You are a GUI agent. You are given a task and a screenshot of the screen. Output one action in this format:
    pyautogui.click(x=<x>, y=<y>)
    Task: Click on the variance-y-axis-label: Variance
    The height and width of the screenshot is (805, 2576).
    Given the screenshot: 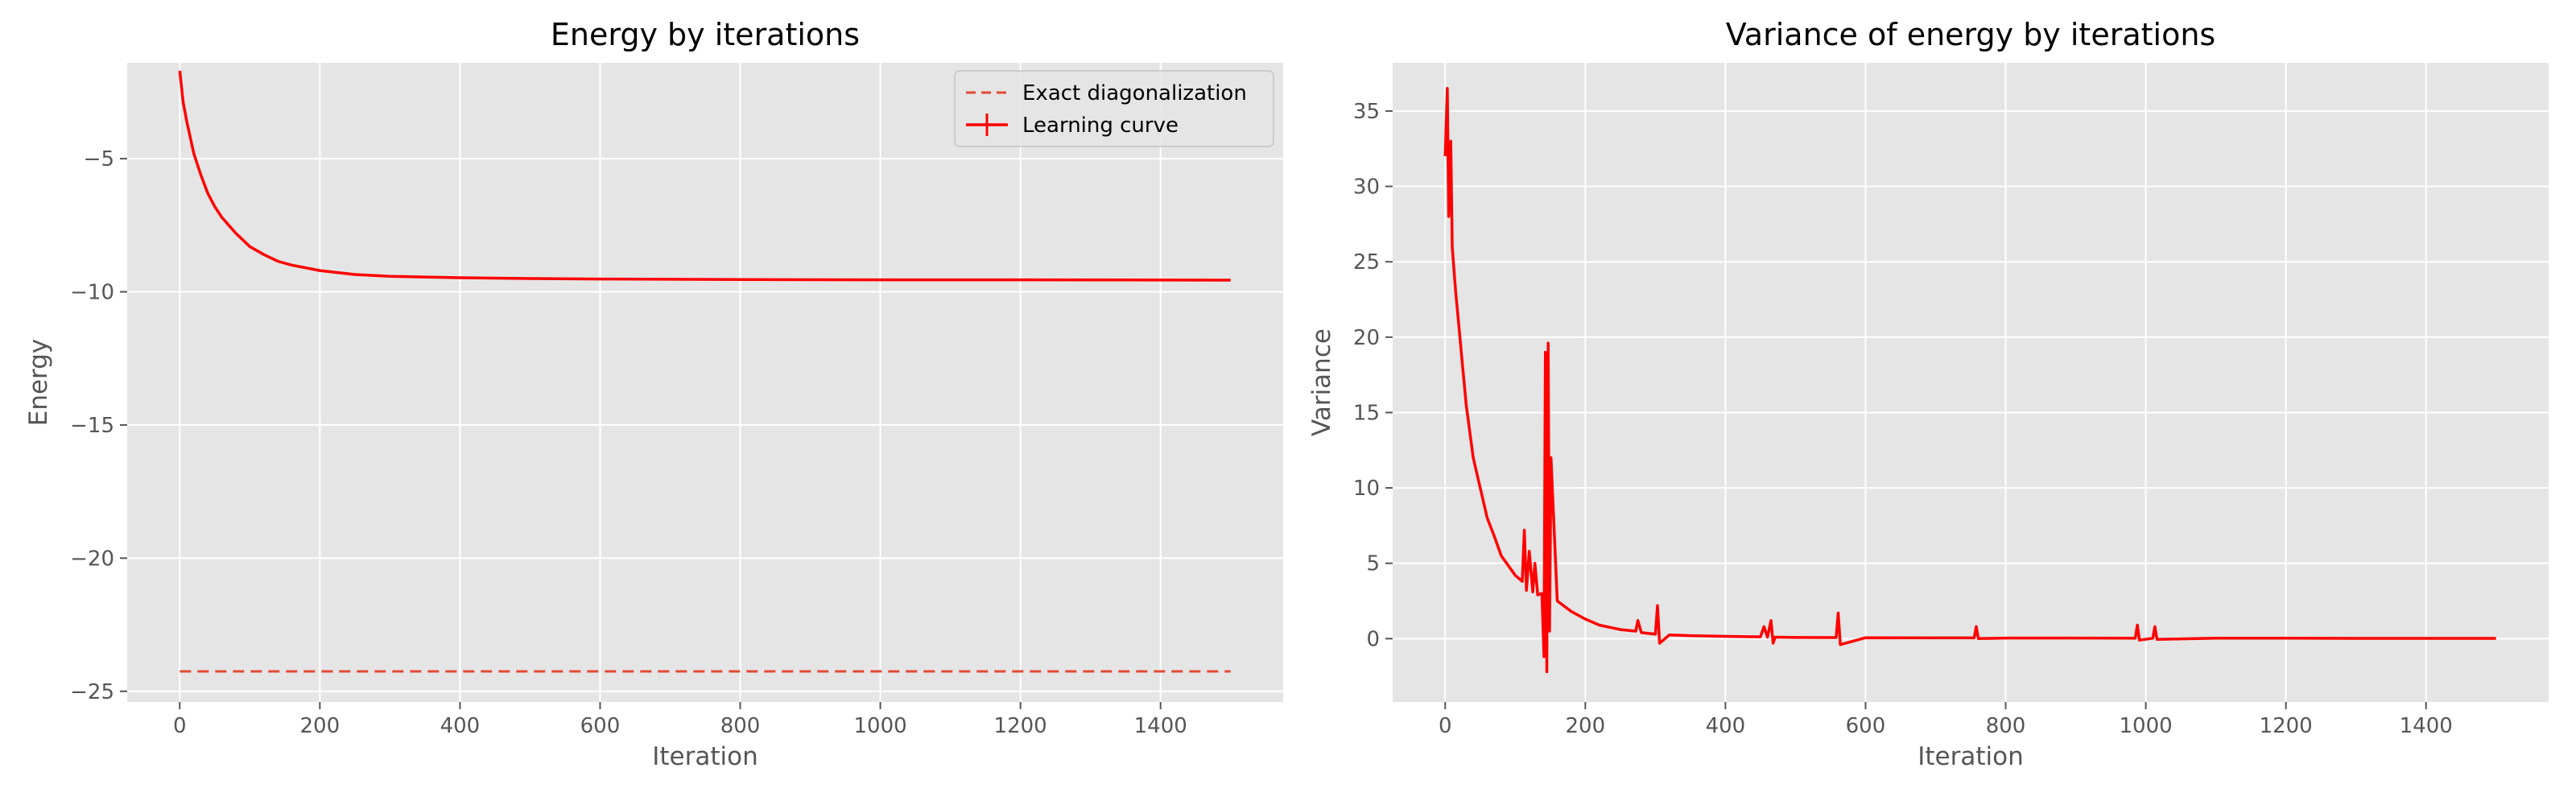 What is the action you would take?
    pyautogui.click(x=1321, y=382)
    